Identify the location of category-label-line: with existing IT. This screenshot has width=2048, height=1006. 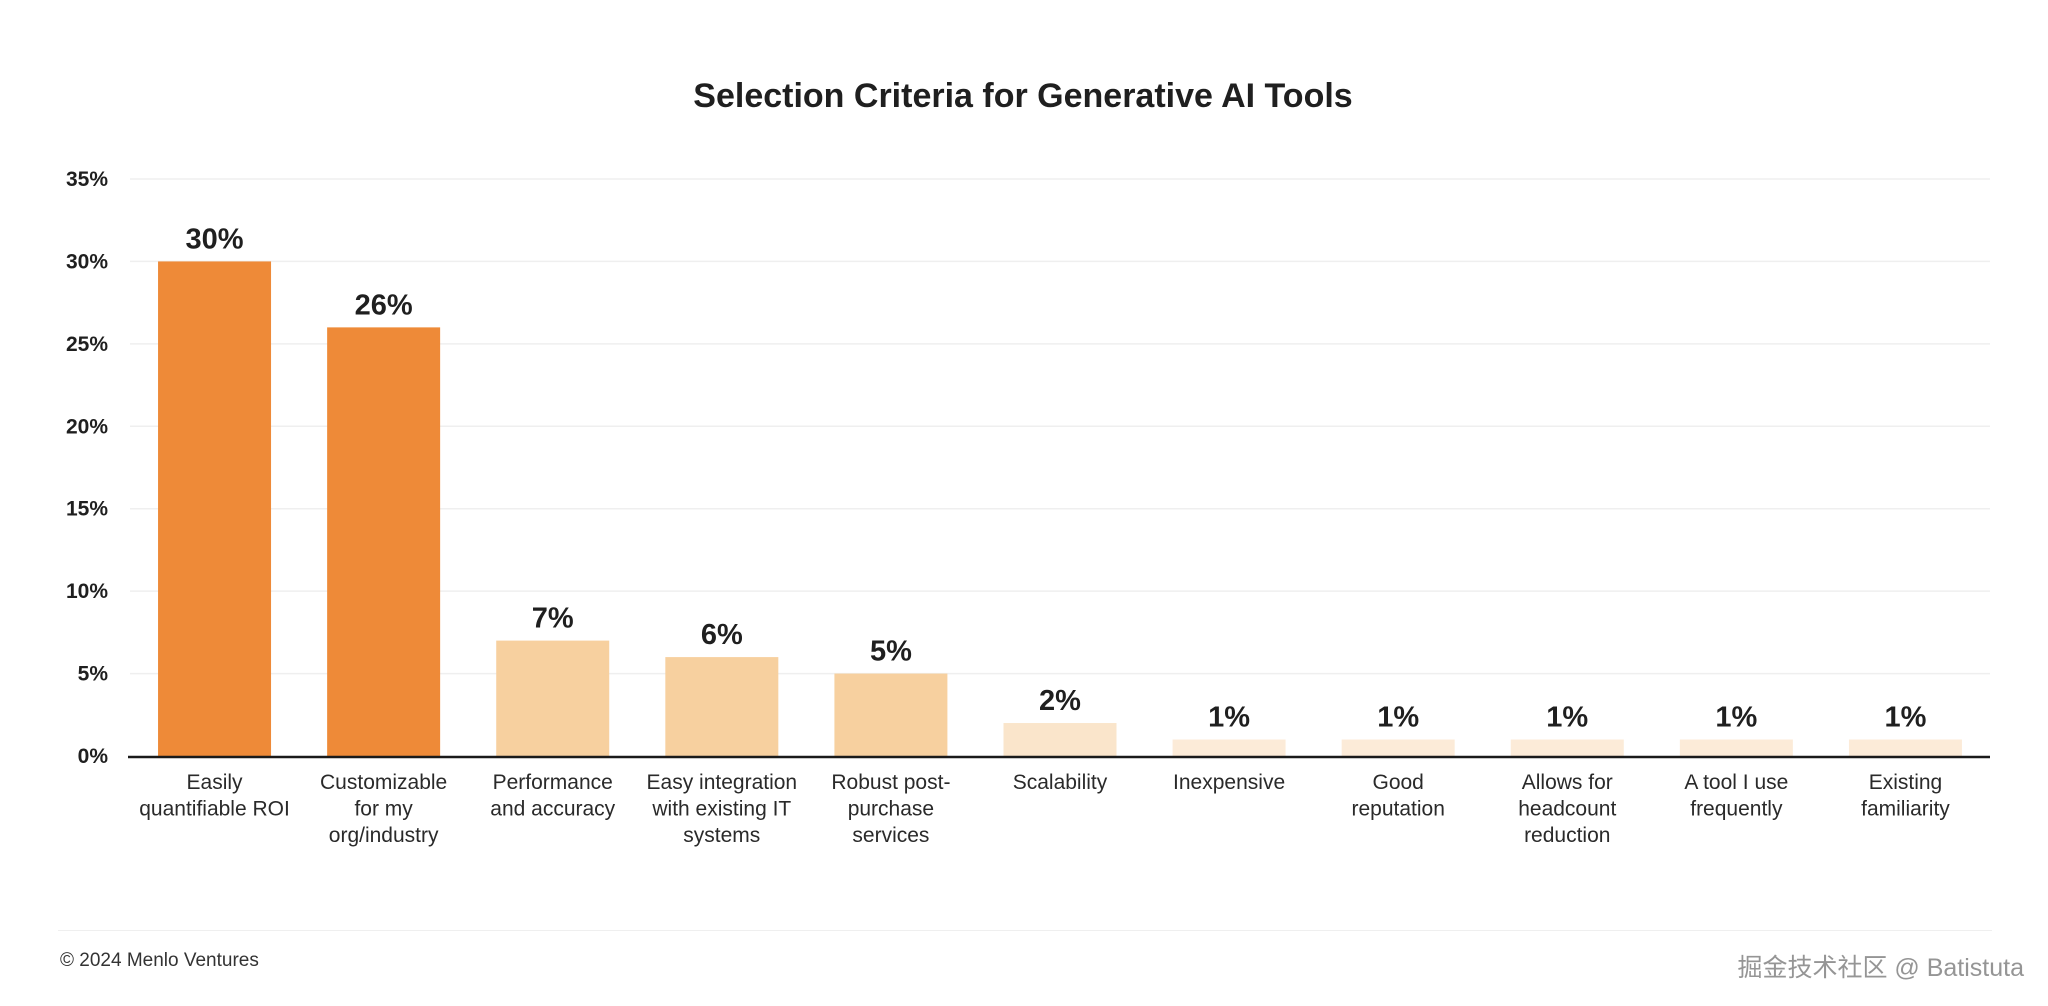
(721, 809).